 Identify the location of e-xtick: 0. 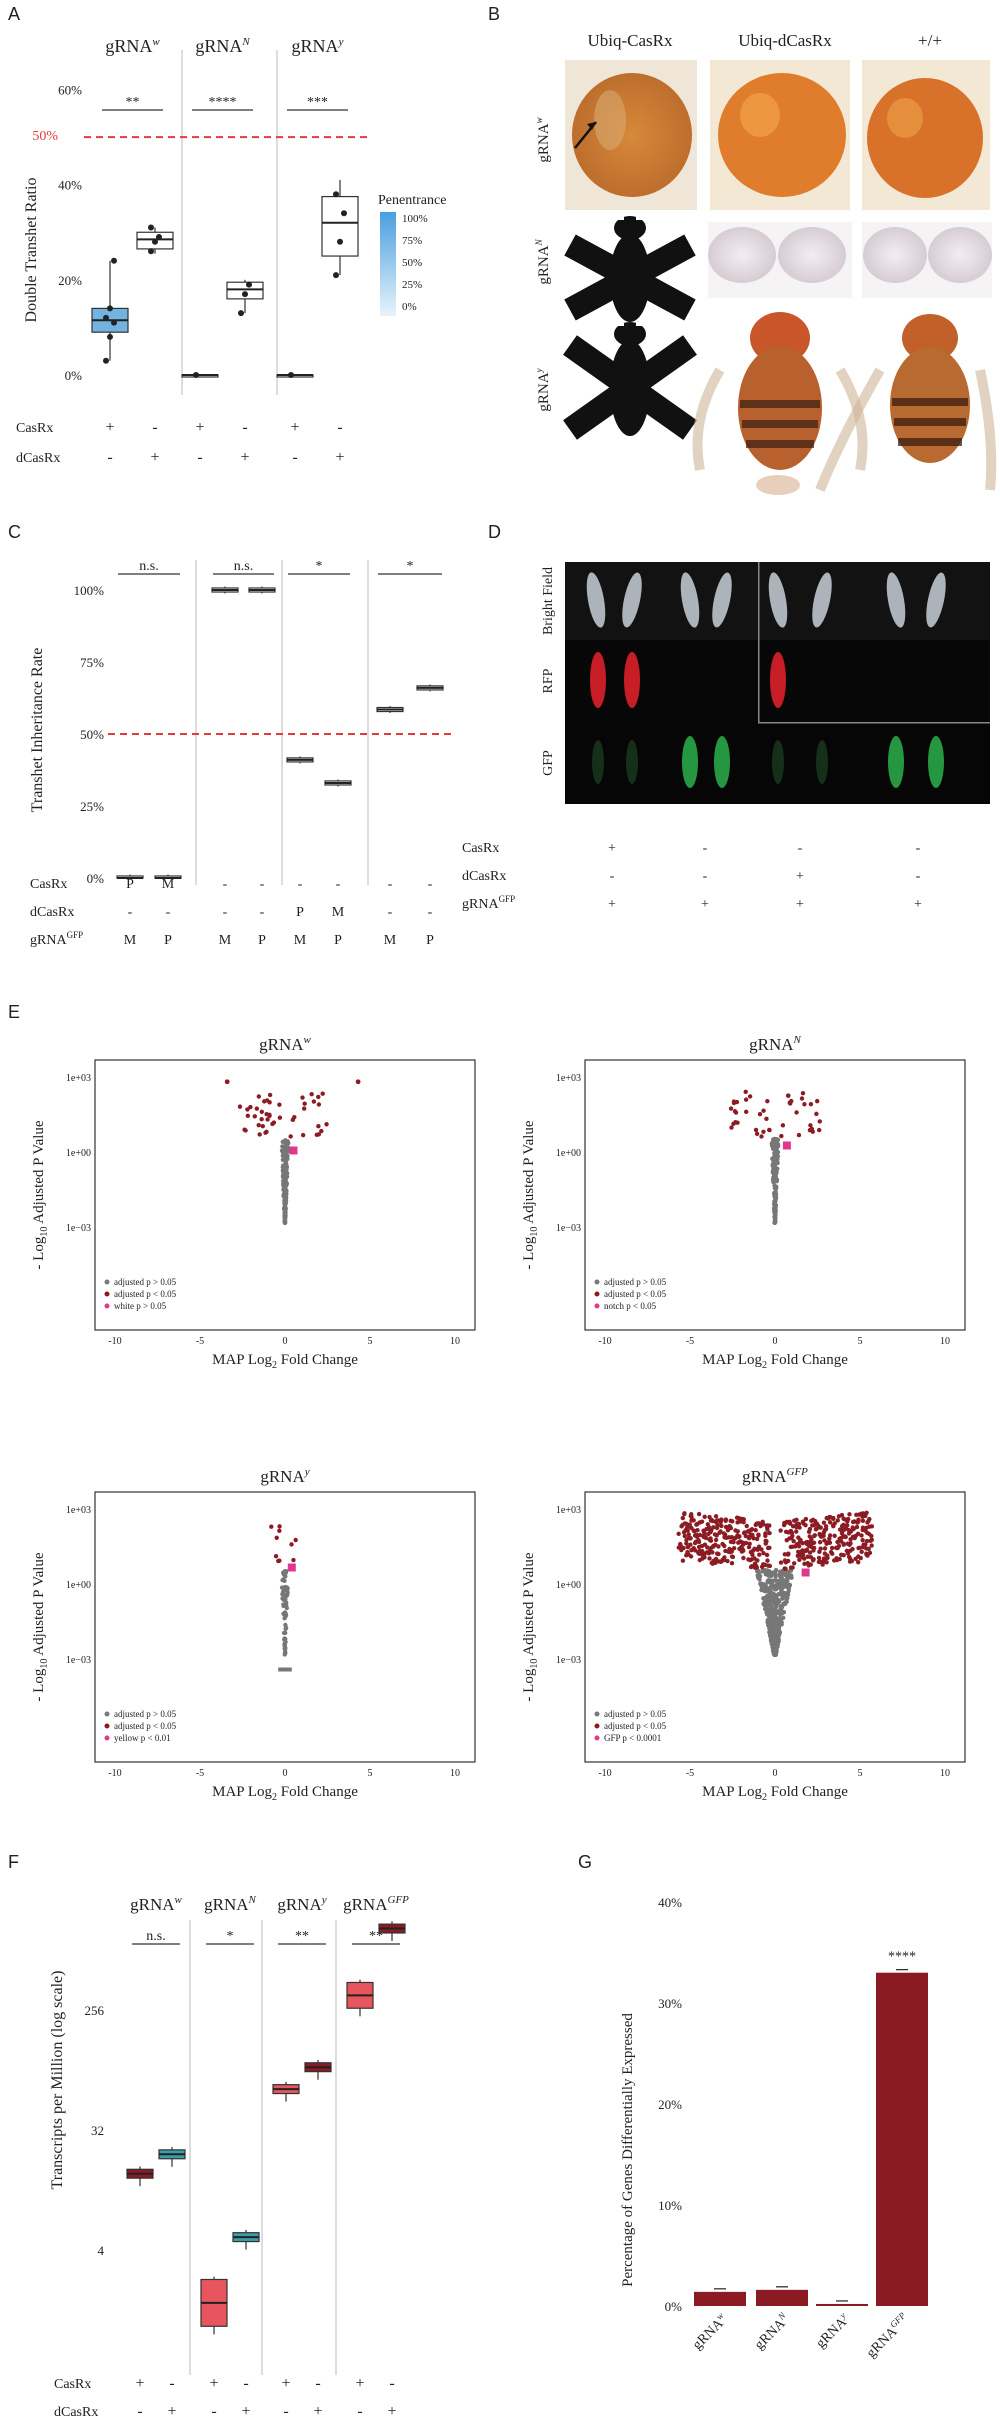
(285, 1341).